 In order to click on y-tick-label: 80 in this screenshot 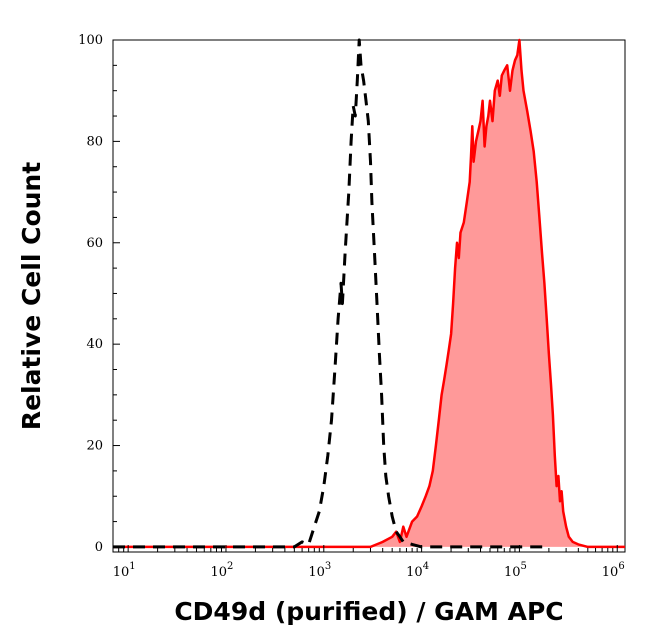, I will do `click(94, 141)`.